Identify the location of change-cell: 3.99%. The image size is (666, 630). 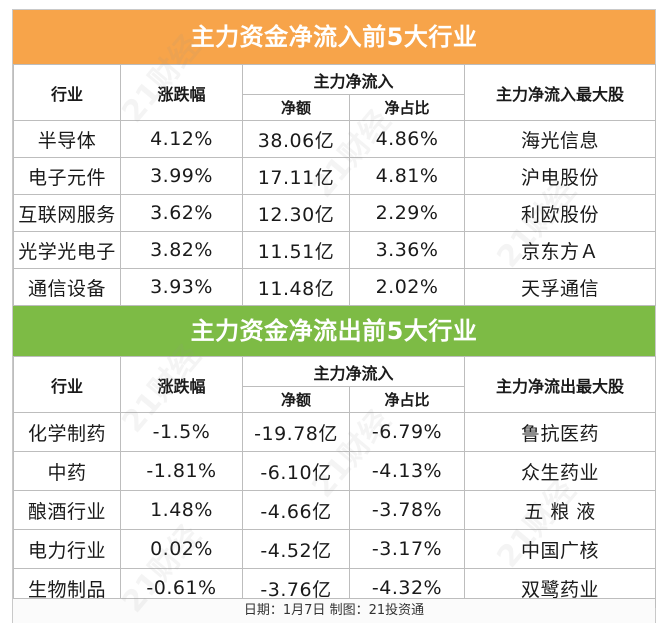
(181, 176).